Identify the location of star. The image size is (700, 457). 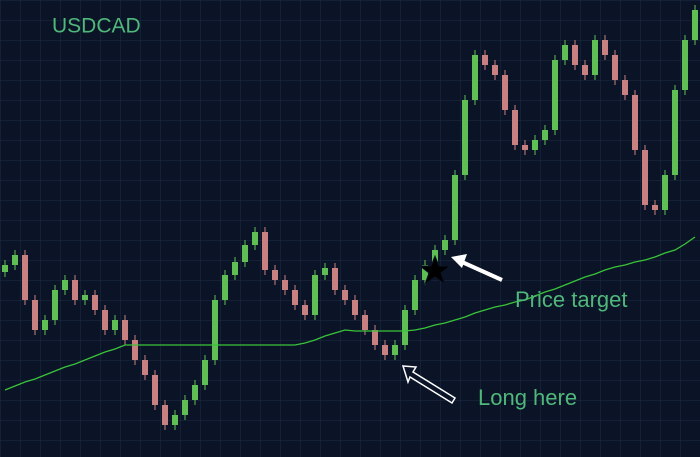
(435, 270).